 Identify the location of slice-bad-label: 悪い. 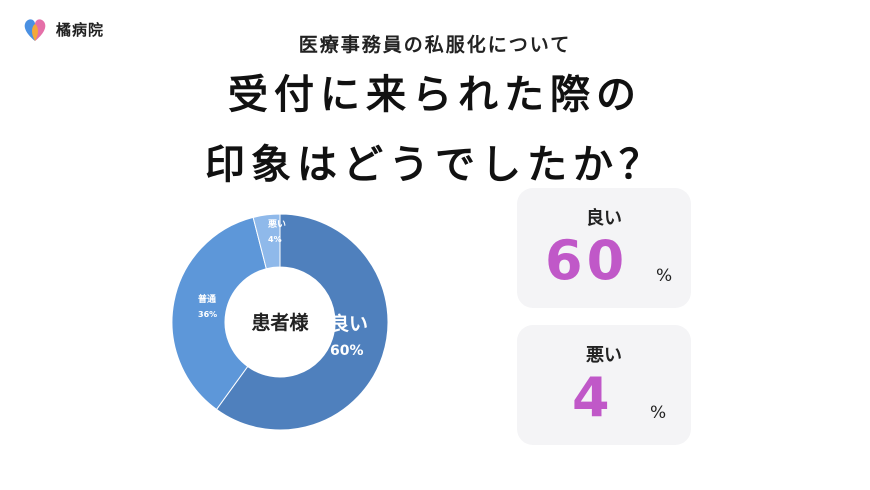
(277, 224).